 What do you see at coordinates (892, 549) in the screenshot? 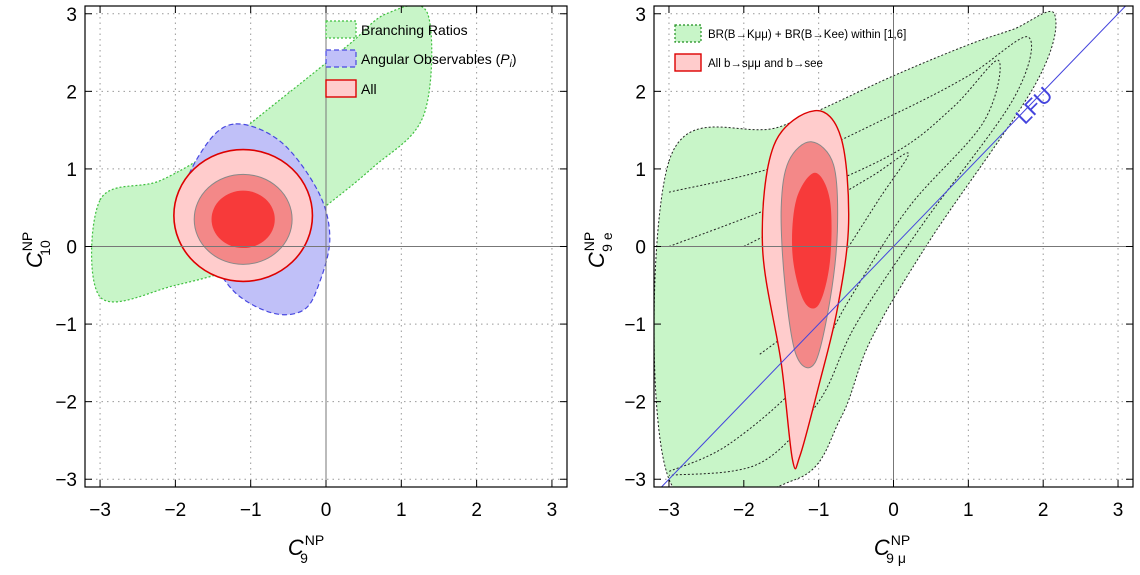
I see `x-axis-label: CNP 9 μ` at bounding box center [892, 549].